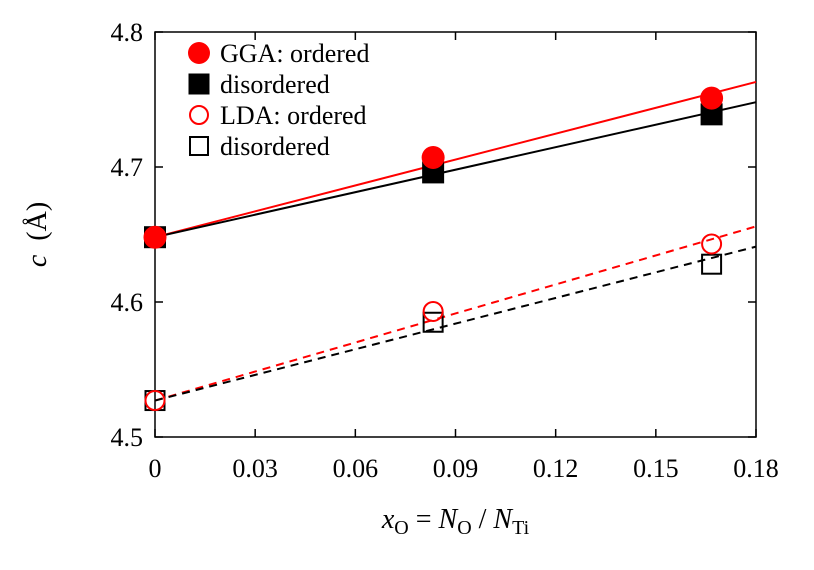 The height and width of the screenshot is (570, 814). Describe the element at coordinates (127, 302) in the screenshot. I see `y-tick-label: 4.6` at that location.